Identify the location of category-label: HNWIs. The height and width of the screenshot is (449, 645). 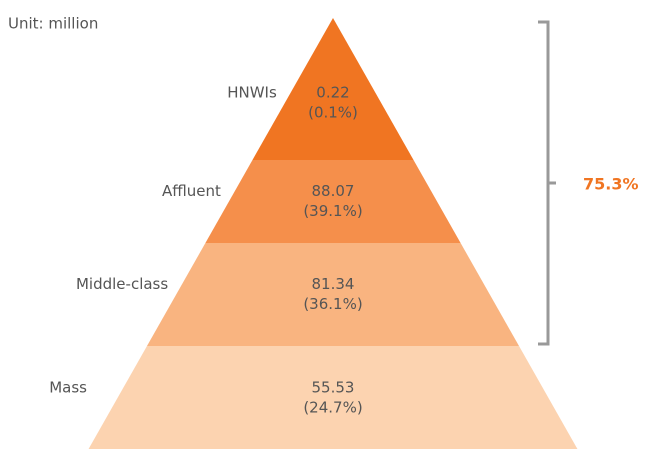
(252, 93).